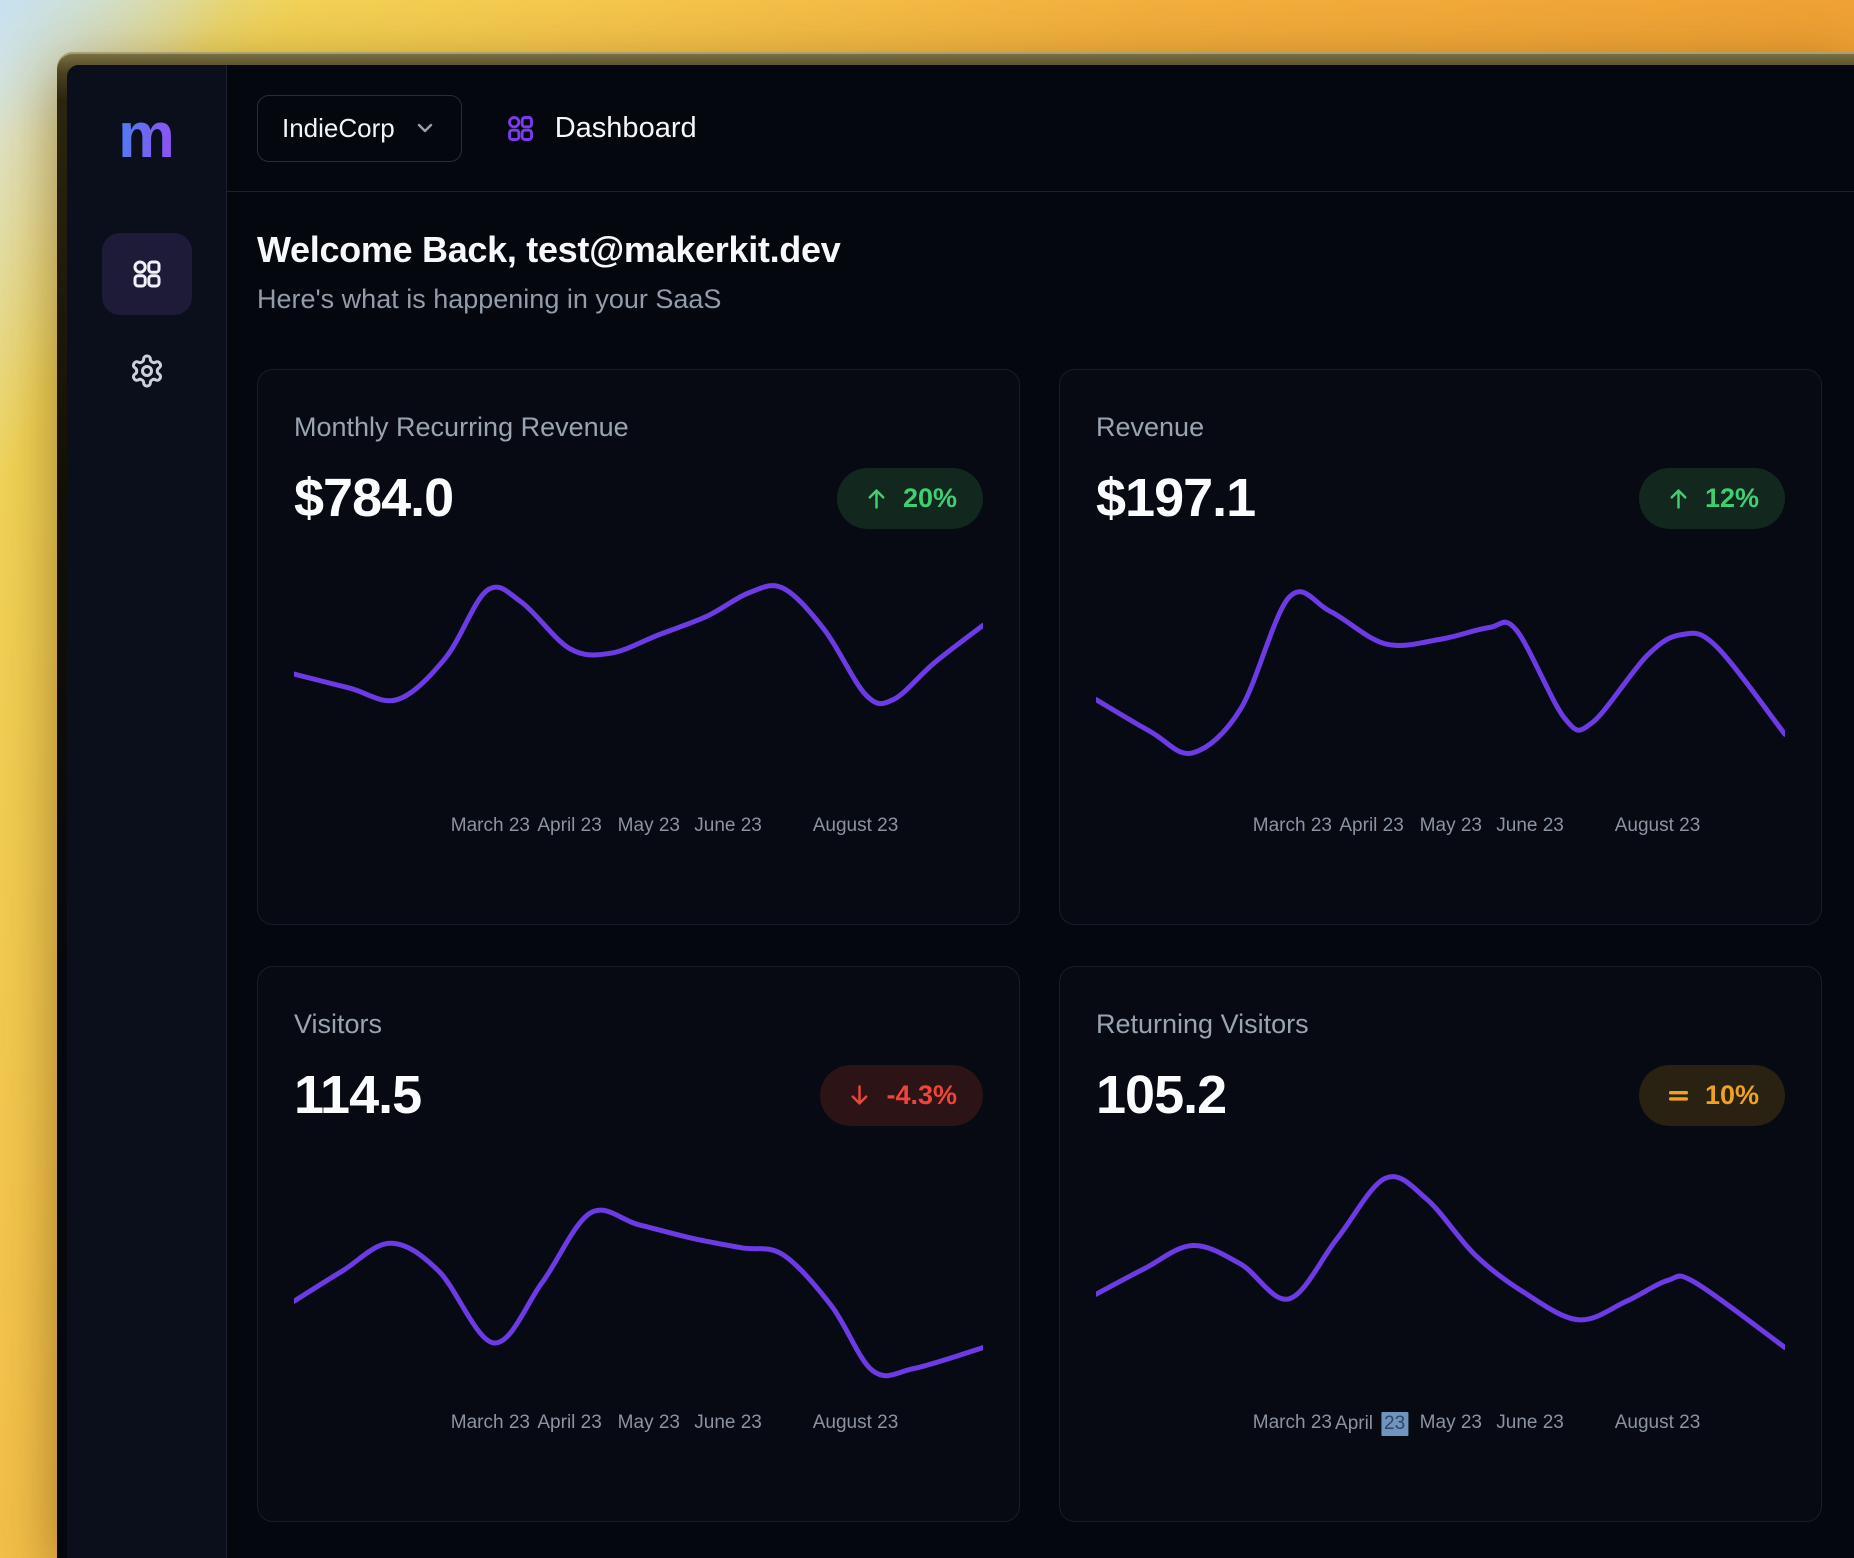 The width and height of the screenshot is (1854, 1558). I want to click on trend-badge: 20%, so click(909, 498).